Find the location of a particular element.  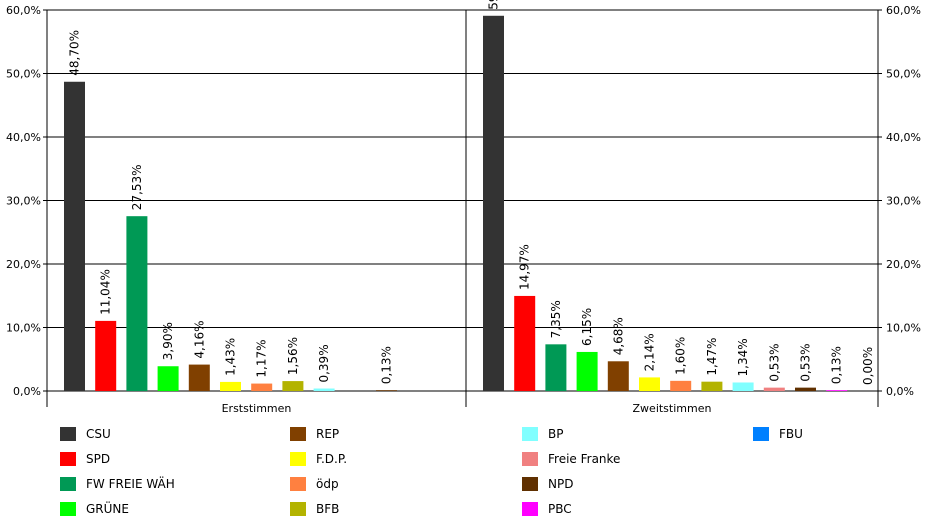

data-label: 6,15% is located at coordinates (587, 327).